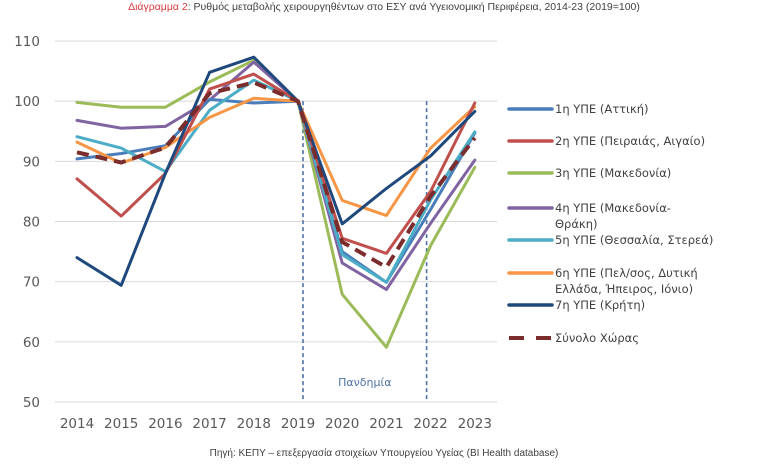 Image resolution: width=768 pixels, height=466 pixels. What do you see at coordinates (634, 240) in the screenshot?
I see `legend-label: 5η ΥΠΕ (Θεσσαλία, Στερεά)` at bounding box center [634, 240].